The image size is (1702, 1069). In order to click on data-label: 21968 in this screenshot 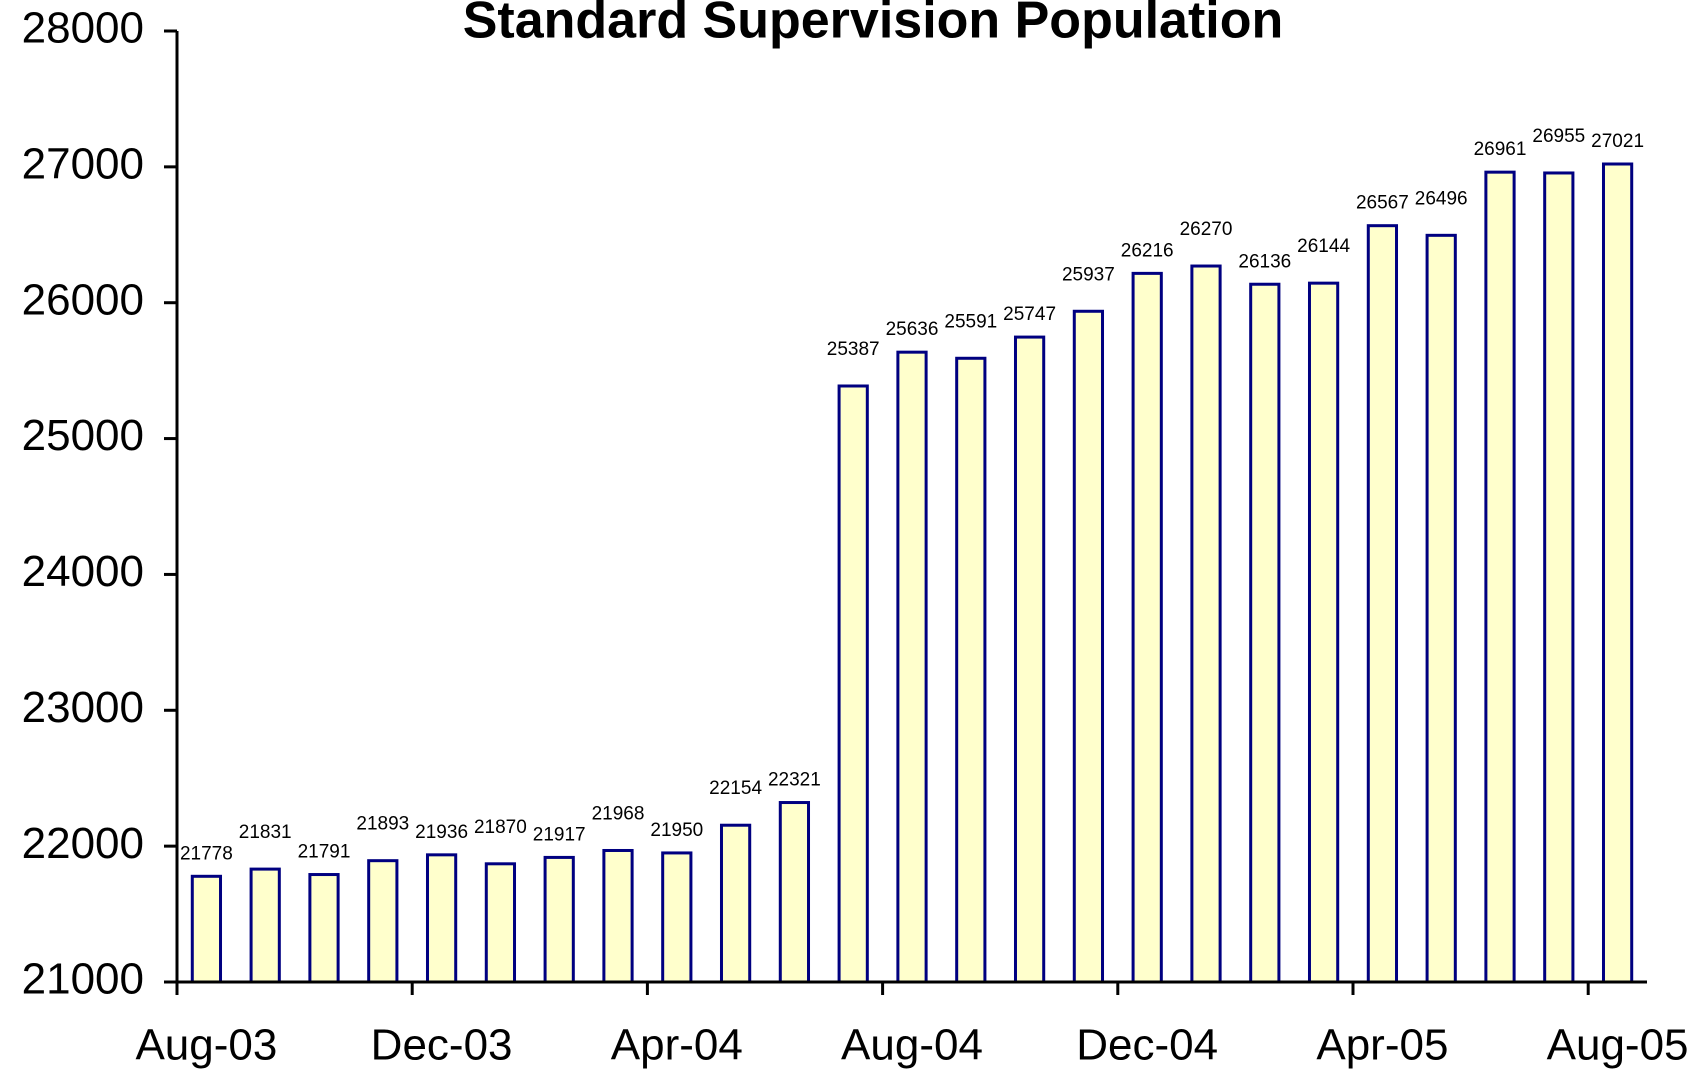, I will do `click(618, 814)`.